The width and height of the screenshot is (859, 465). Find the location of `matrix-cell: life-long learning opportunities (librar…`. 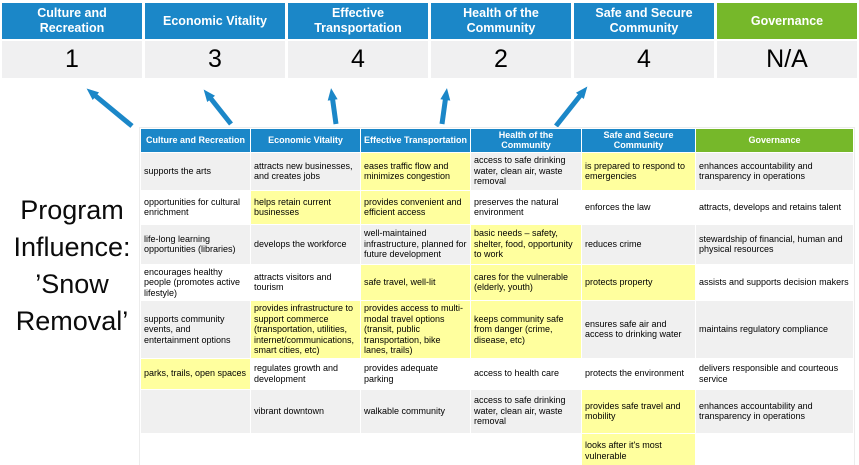

matrix-cell: life-long learning opportunities (librar… is located at coordinates (195, 244).